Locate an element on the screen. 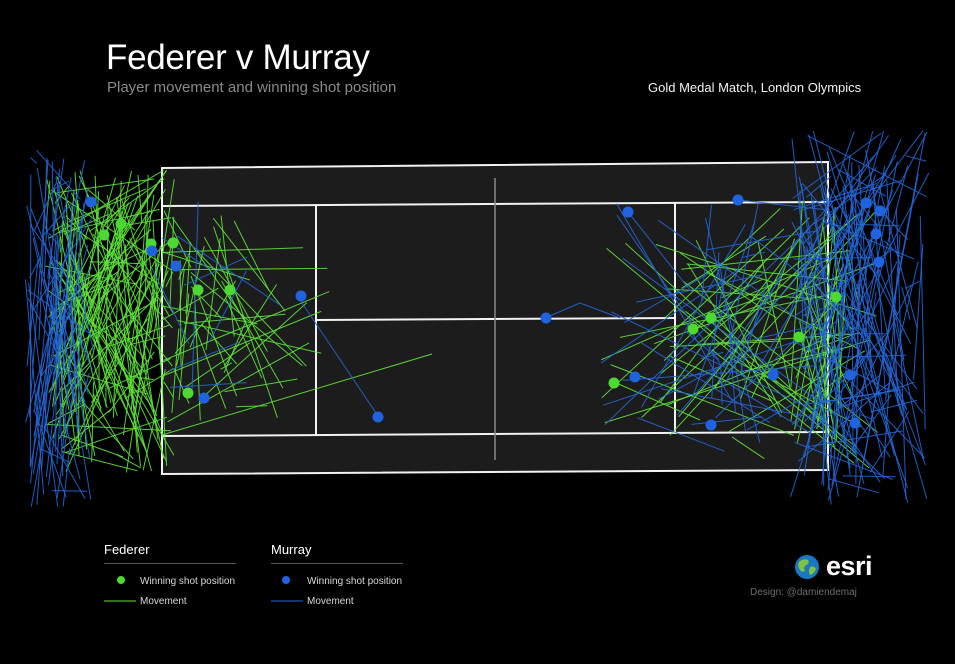 The image size is (955, 664). green-line-icon is located at coordinates (120, 601).